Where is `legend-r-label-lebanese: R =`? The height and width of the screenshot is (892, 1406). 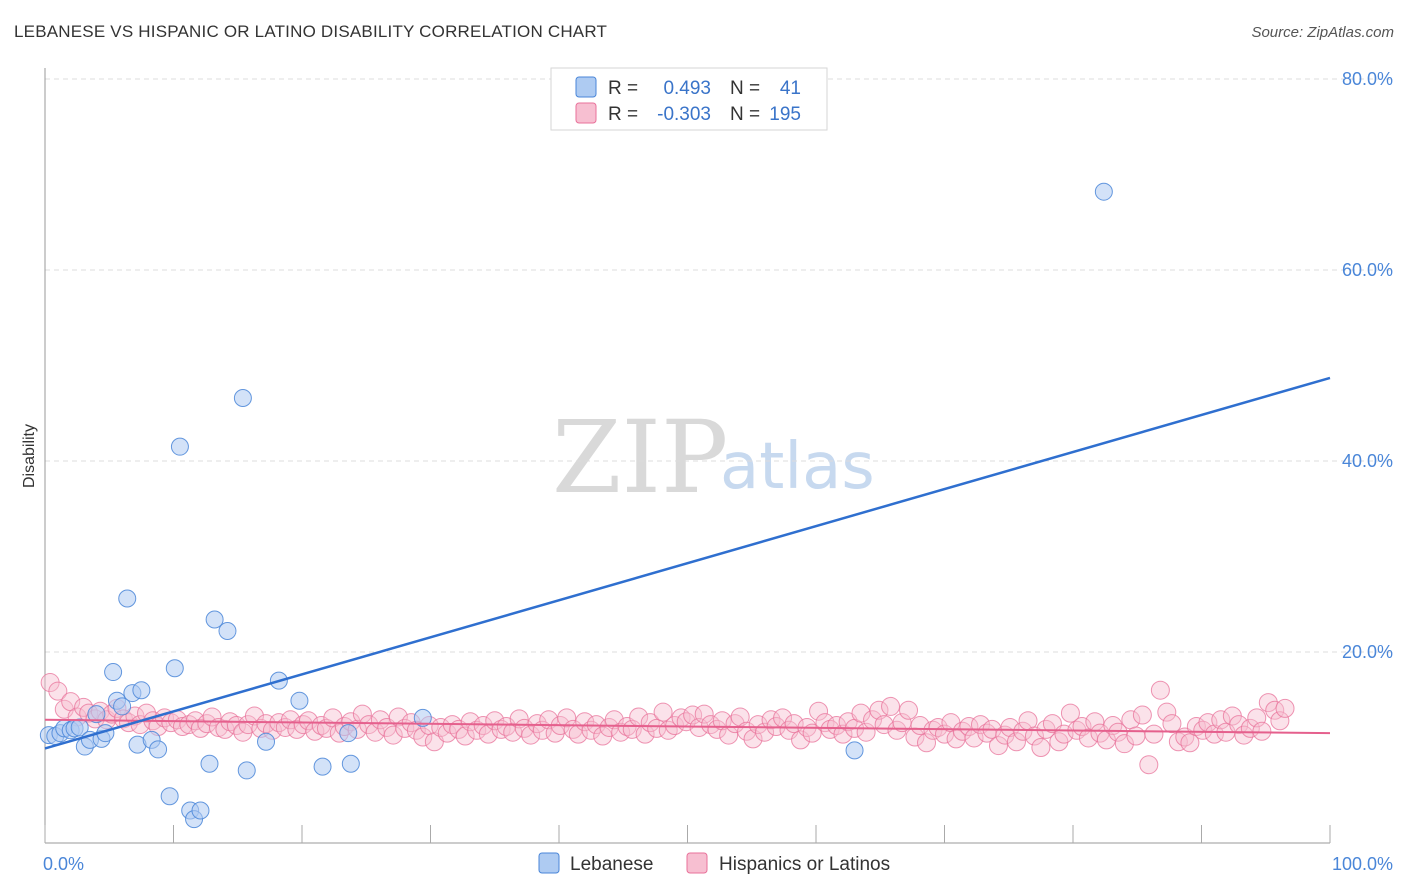 legend-r-label-lebanese: R = is located at coordinates (623, 88).